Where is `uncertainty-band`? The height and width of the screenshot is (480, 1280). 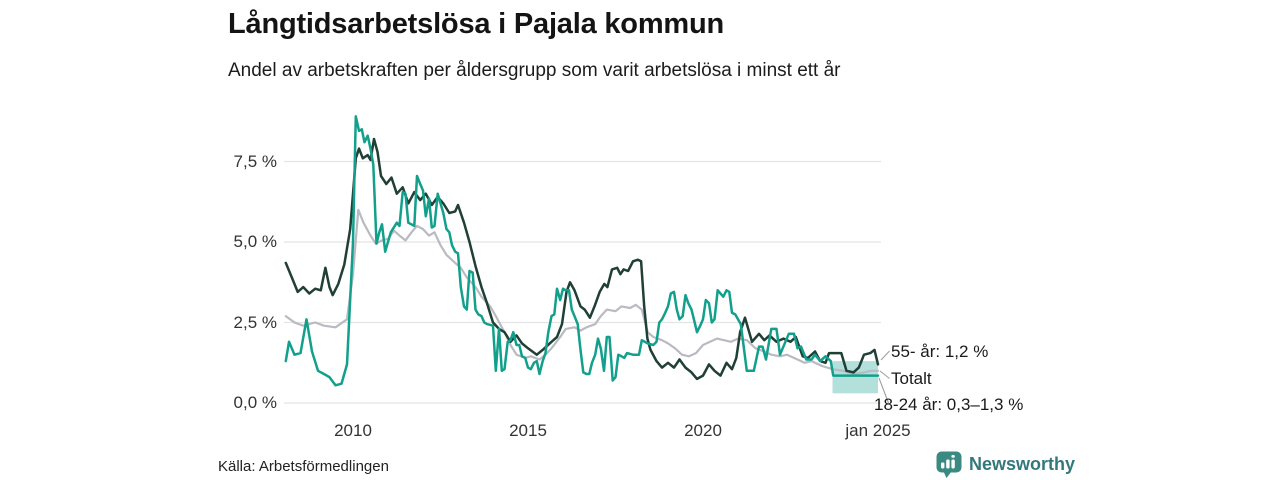 uncertainty-band is located at coordinates (855, 377).